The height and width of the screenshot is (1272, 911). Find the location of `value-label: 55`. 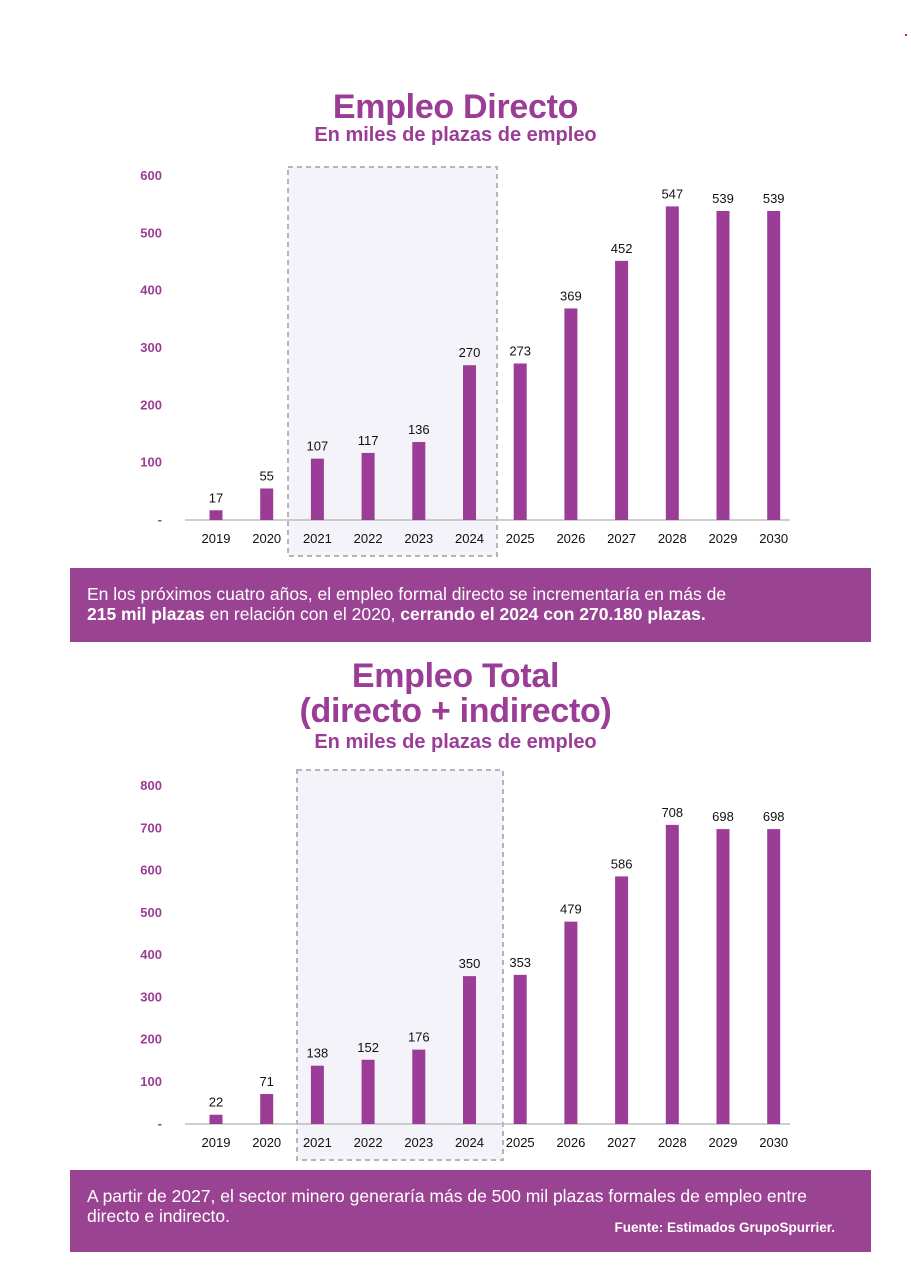

value-label: 55 is located at coordinates (266, 475).